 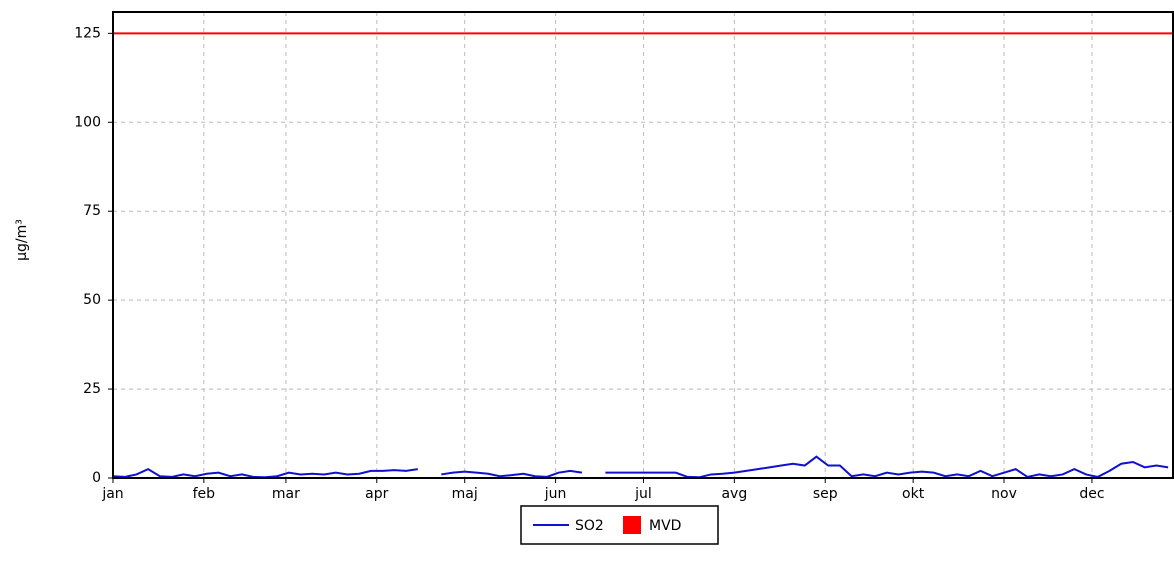 I want to click on x-tick-label: jul, so click(x=643, y=494).